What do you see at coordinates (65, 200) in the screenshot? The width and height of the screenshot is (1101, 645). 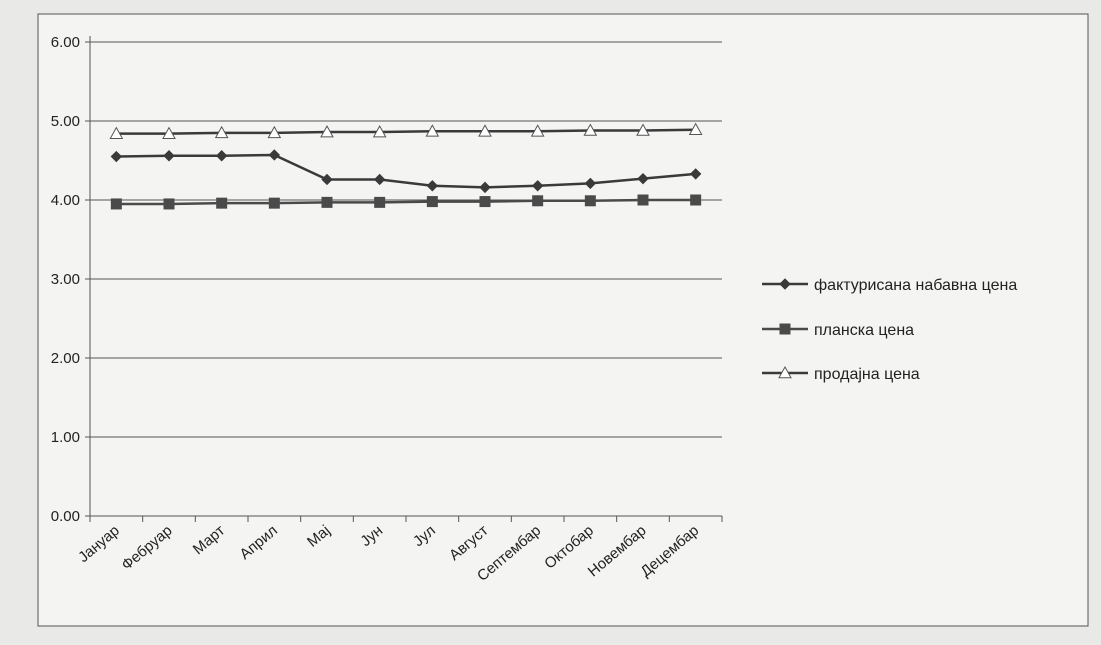 I see `y-tick-label: 4.00` at bounding box center [65, 200].